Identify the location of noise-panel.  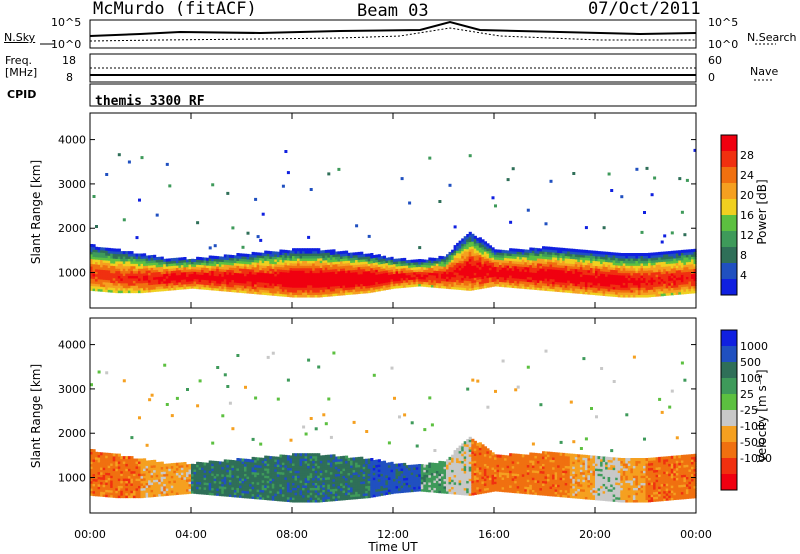
(408, 34).